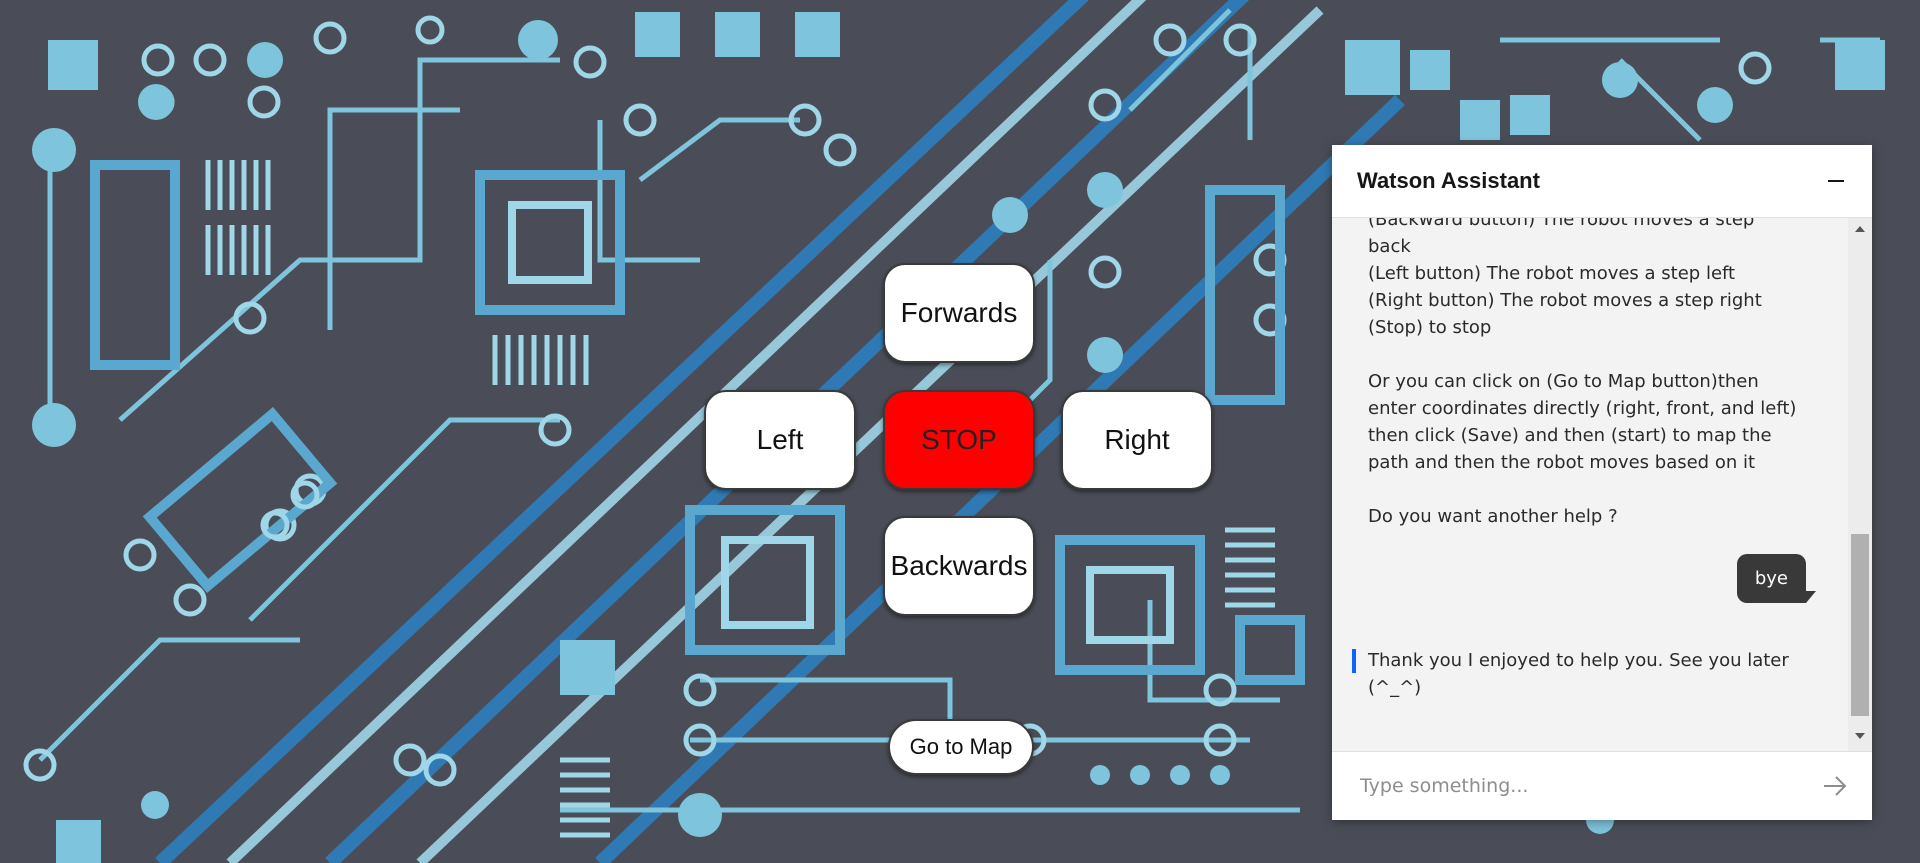 This screenshot has height=863, width=1920. What do you see at coordinates (1860, 484) in the screenshot?
I see `chat-scrollbar` at bounding box center [1860, 484].